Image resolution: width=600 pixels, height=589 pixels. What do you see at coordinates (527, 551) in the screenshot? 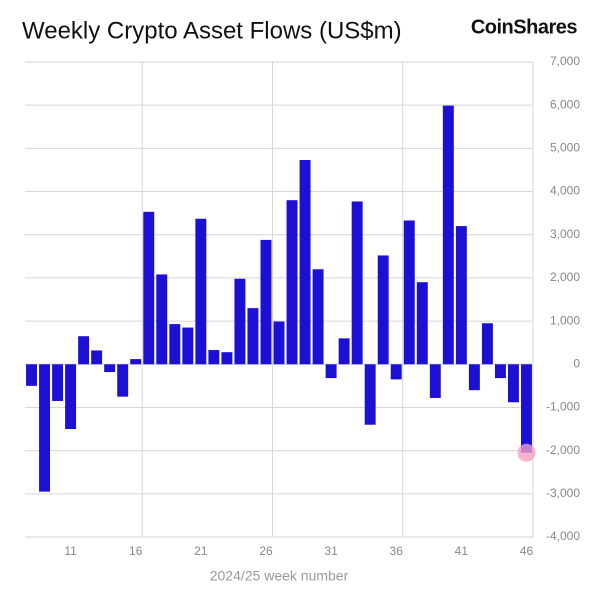
I see `x-tick-label: 46` at bounding box center [527, 551].